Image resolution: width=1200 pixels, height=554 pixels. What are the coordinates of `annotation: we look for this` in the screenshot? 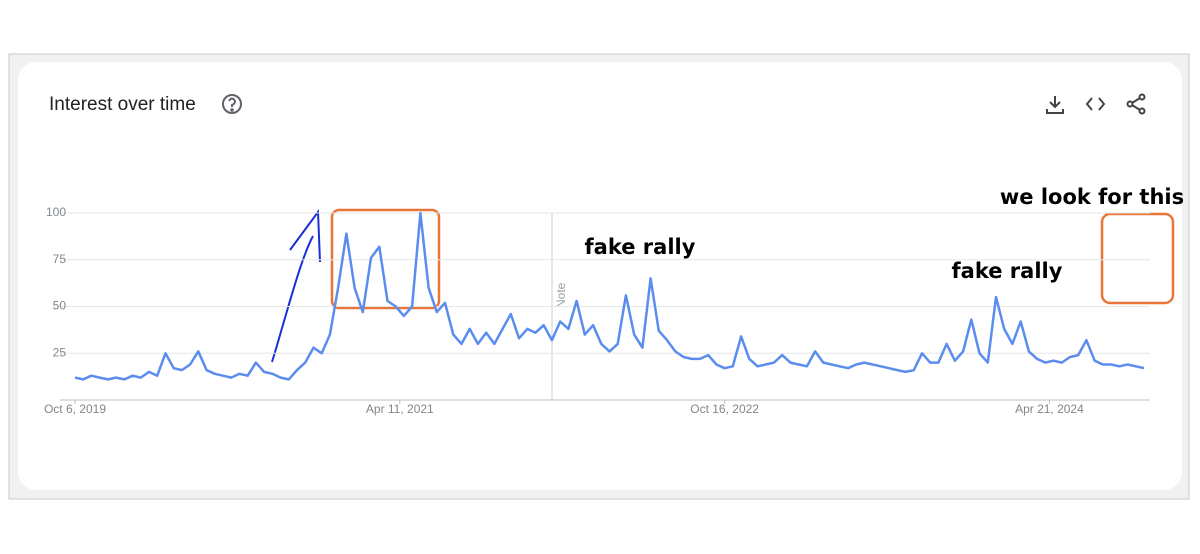 It's located at (1092, 197).